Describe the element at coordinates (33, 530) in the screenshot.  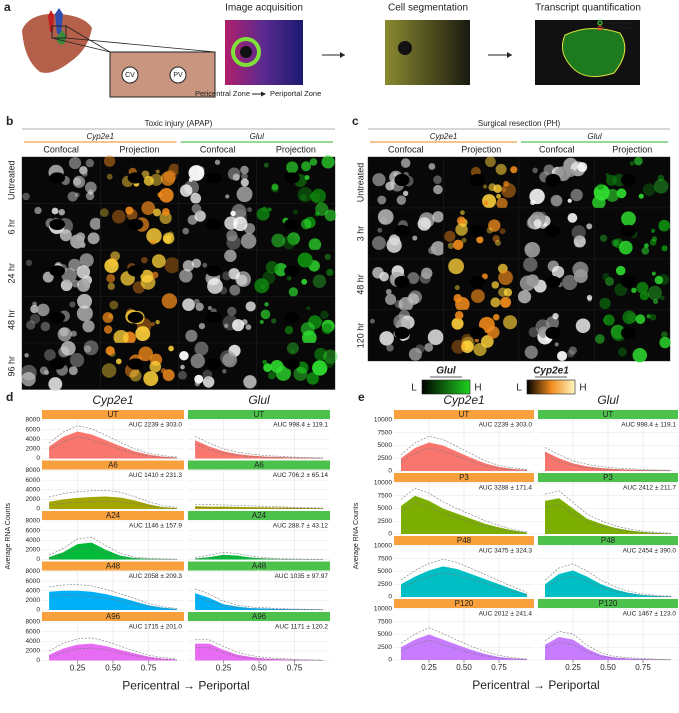
I see `y-tick-label: 6000` at that location.